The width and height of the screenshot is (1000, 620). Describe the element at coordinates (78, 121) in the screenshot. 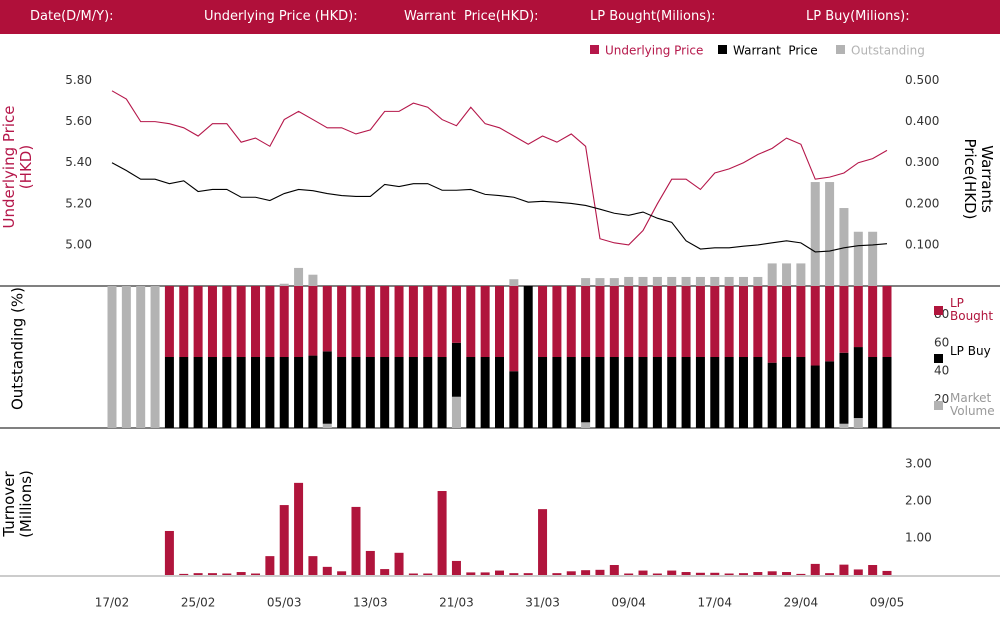

I see `y-tick-label: 5.60` at that location.